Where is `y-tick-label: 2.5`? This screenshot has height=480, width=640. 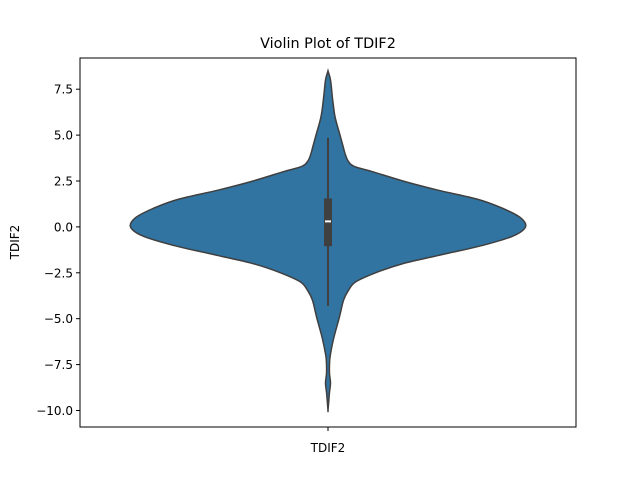
y-tick-label: 2.5 is located at coordinates (63, 182).